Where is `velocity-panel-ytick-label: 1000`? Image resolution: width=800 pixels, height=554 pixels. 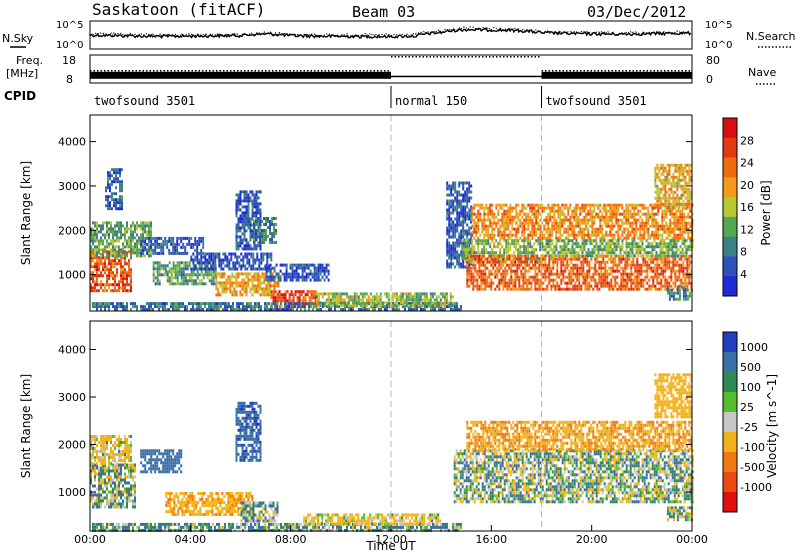
velocity-panel-ytick-label: 1000 is located at coordinates (72, 492).